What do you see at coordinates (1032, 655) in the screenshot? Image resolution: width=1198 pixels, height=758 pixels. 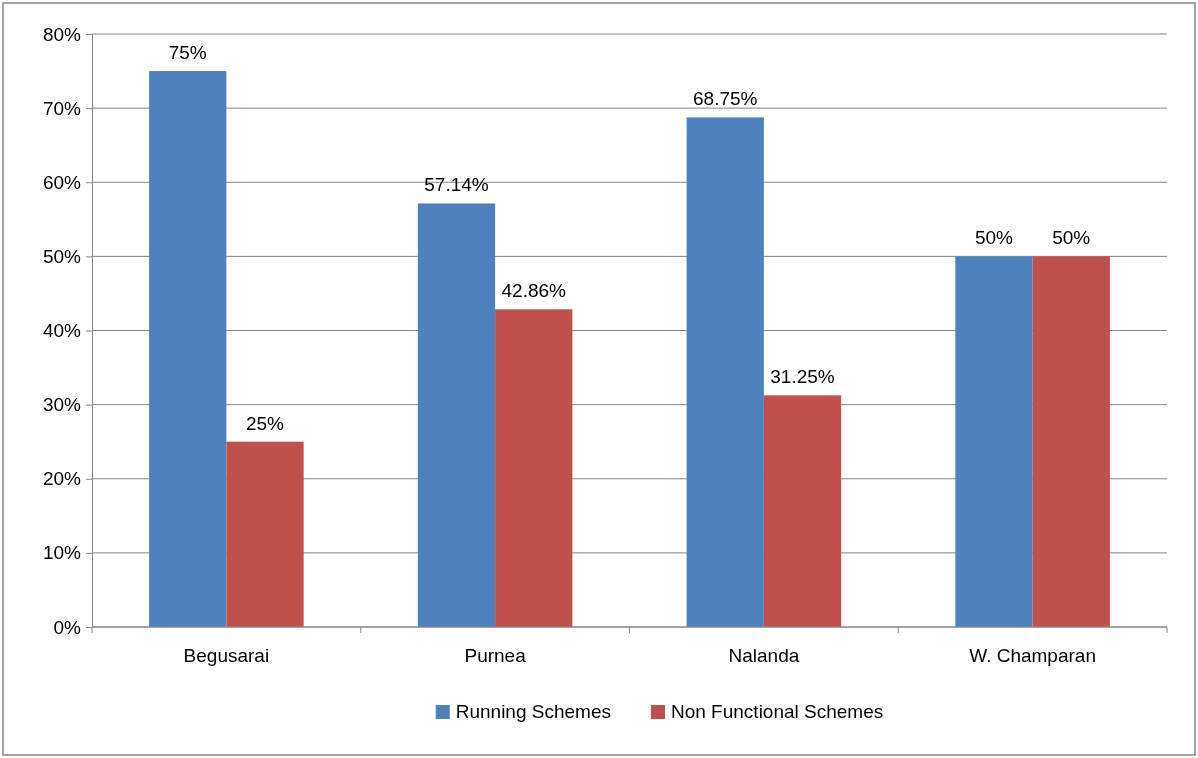 I see `x-tick-label: W. Champaran` at bounding box center [1032, 655].